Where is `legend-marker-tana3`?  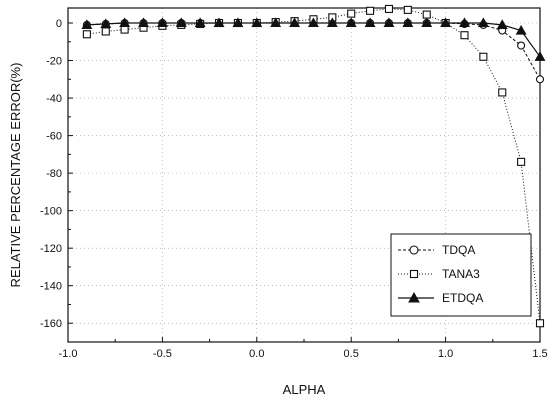
legend-marker-tana3 is located at coordinates (414, 274).